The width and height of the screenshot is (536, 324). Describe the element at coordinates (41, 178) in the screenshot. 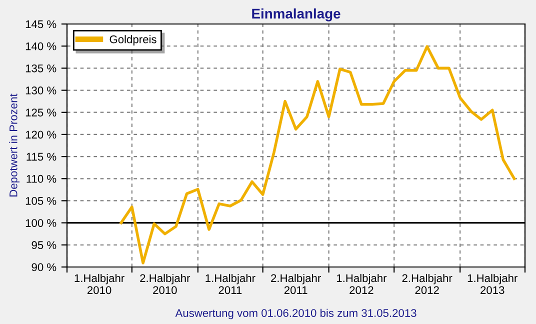

I see `y-tick-label: 110 %` at that location.